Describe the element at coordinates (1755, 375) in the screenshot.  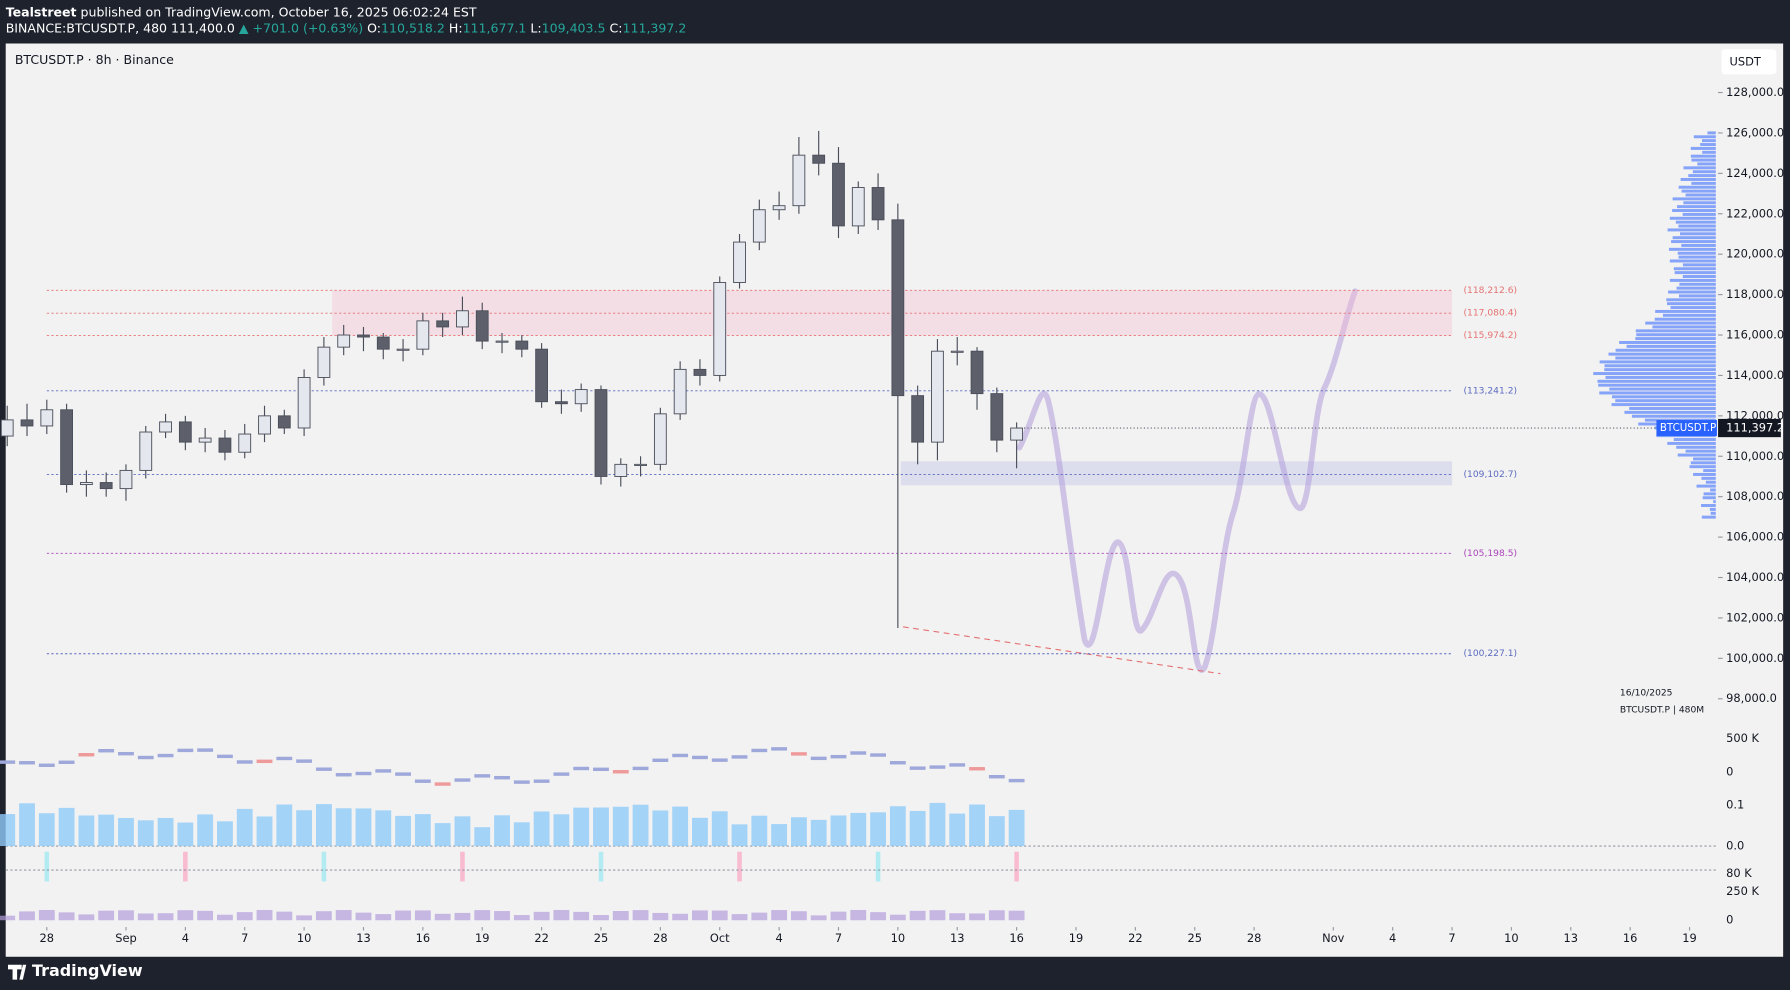
I see `y-tick-label: 114,000.0` at that location.